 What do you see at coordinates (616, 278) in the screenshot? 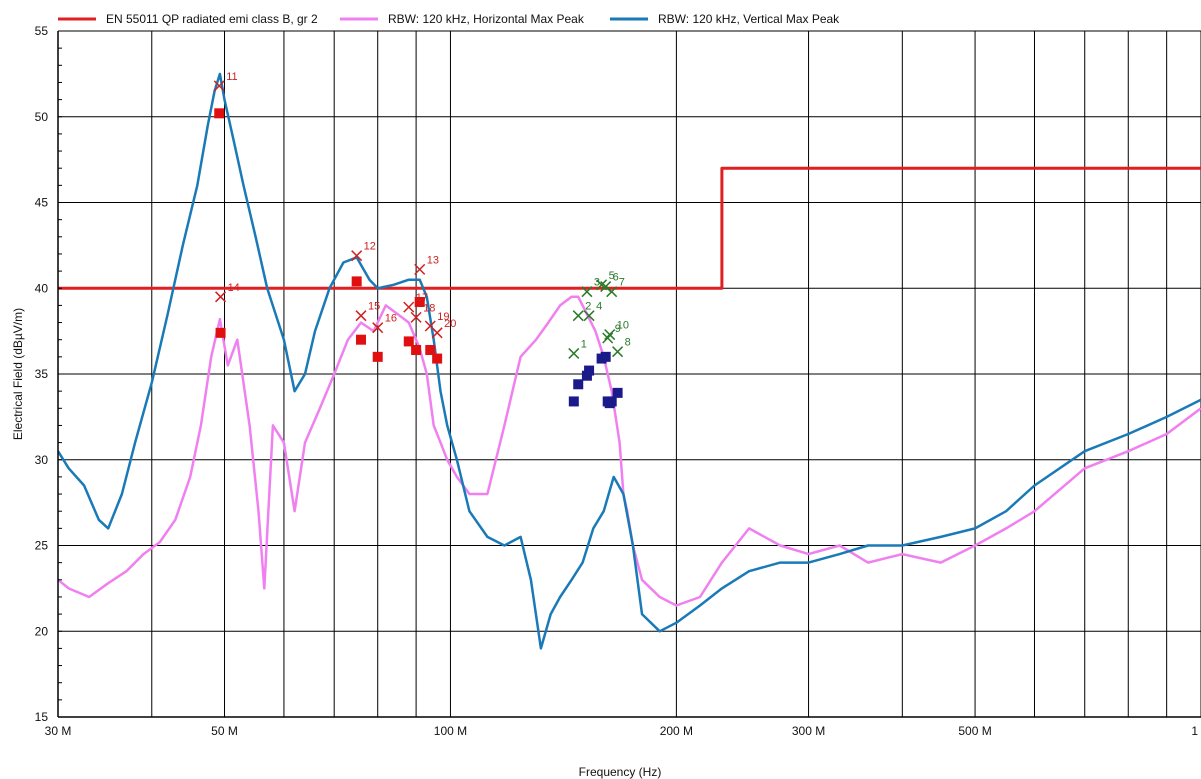
I see `marker-label: 6` at bounding box center [616, 278].